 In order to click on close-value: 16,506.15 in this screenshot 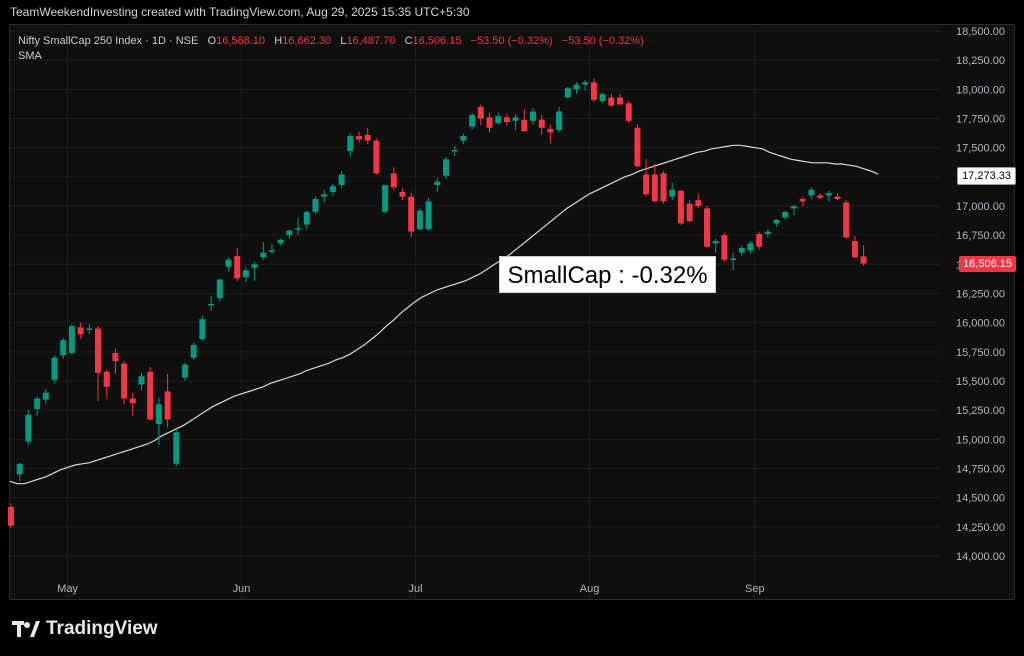, I will do `click(437, 41)`.